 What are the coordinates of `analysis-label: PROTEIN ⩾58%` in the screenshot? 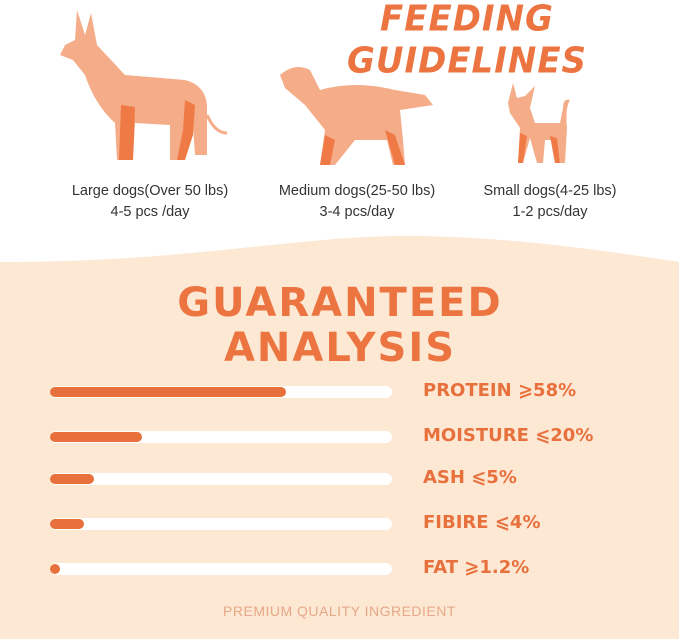 It's located at (500, 390).